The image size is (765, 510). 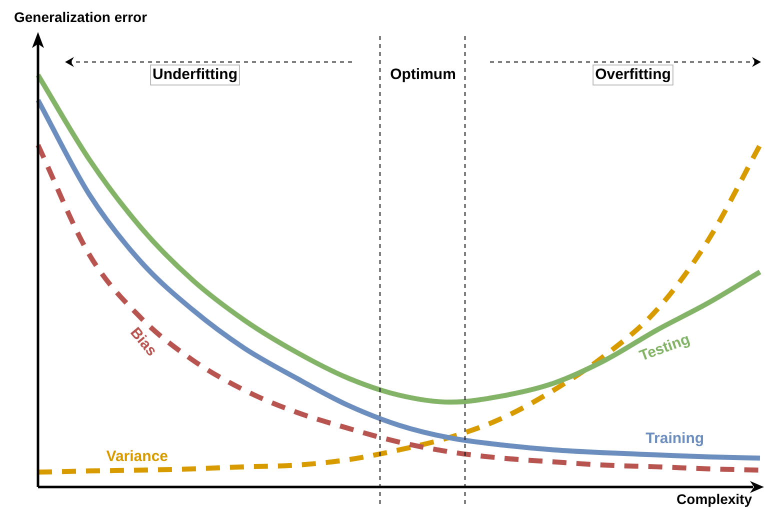 What do you see at coordinates (675, 439) in the screenshot?
I see `series-label: Training` at bounding box center [675, 439].